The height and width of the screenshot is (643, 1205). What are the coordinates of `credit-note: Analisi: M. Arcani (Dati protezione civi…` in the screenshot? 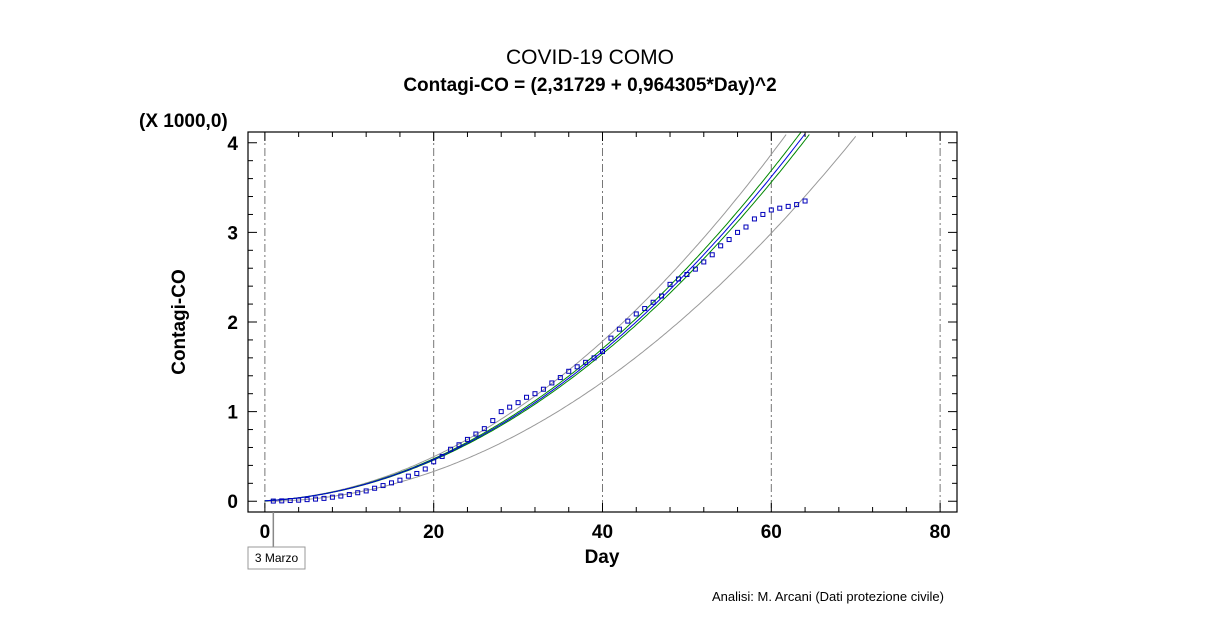 It's located at (828, 596).